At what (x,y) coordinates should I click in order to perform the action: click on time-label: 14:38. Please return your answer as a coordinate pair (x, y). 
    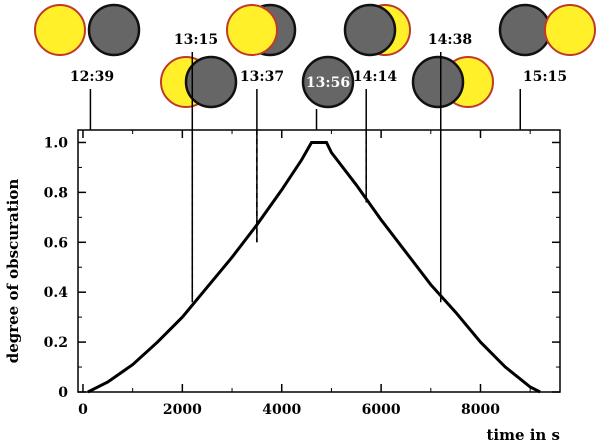
    Looking at the image, I should click on (450, 40).